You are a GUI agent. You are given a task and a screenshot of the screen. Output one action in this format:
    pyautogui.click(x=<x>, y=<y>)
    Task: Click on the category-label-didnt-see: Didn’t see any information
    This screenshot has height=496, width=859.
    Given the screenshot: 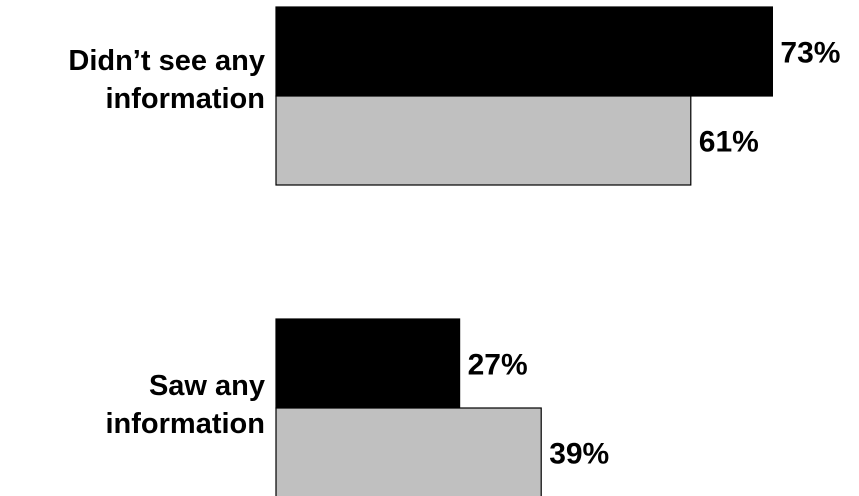 What is the action you would take?
    pyautogui.click(x=166, y=80)
    